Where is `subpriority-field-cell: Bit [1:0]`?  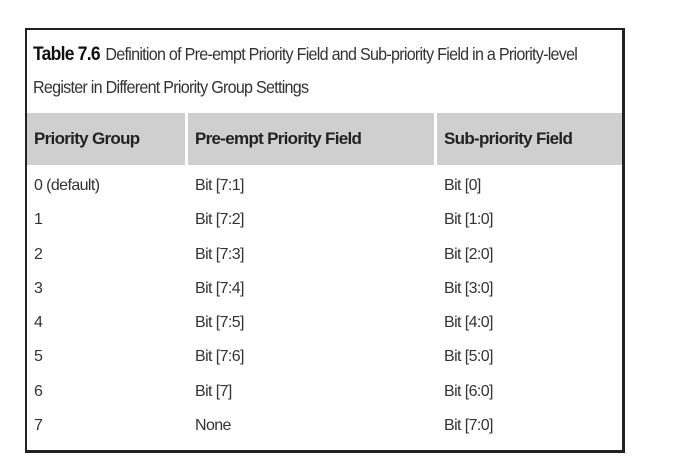
subpriority-field-cell: Bit [1:0] is located at coordinates (468, 220).